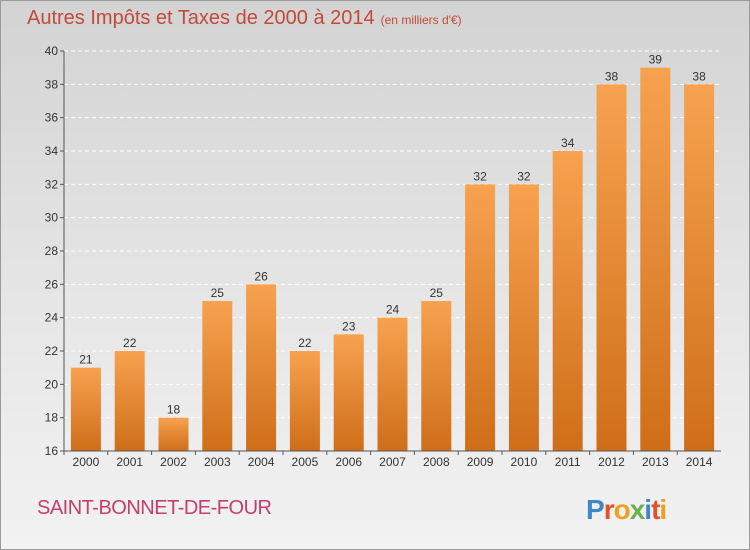 The image size is (750, 550). Describe the element at coordinates (52, 51) in the screenshot. I see `y-tick-label: 40` at that location.